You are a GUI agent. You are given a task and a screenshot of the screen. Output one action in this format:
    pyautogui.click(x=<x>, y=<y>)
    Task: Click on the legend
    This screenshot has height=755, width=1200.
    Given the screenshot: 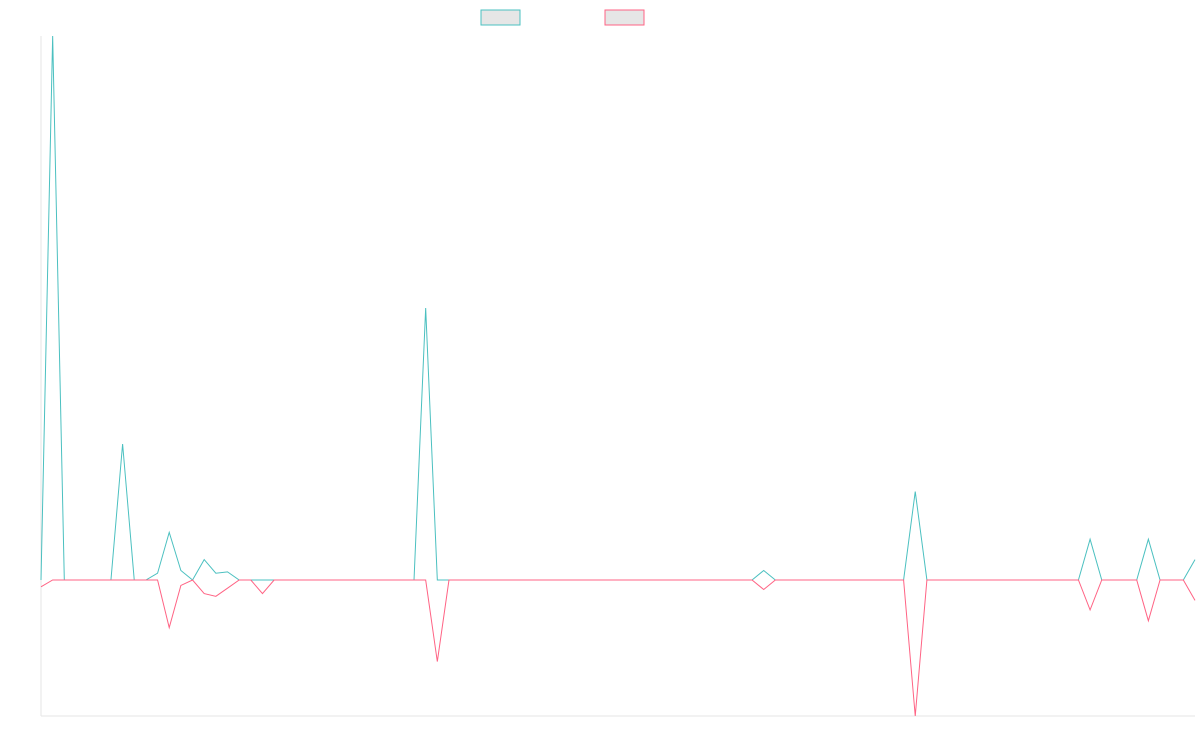 What is the action you would take?
    pyautogui.click(x=562, y=17)
    